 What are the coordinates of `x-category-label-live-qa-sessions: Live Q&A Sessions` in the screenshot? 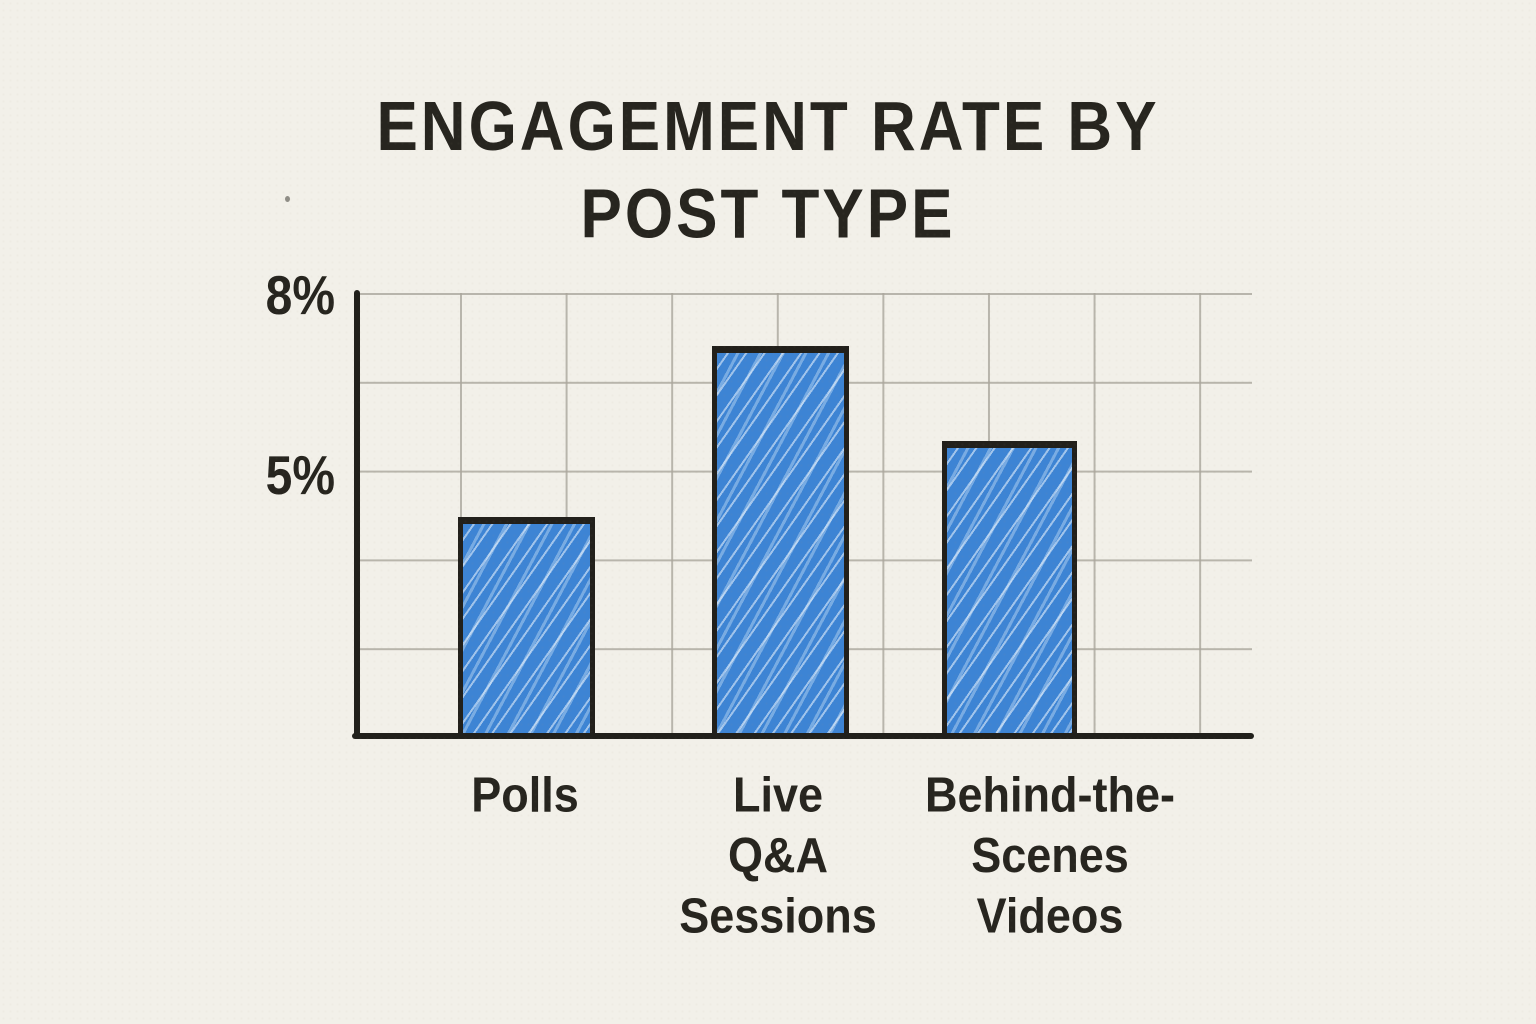 It's located at (778, 855).